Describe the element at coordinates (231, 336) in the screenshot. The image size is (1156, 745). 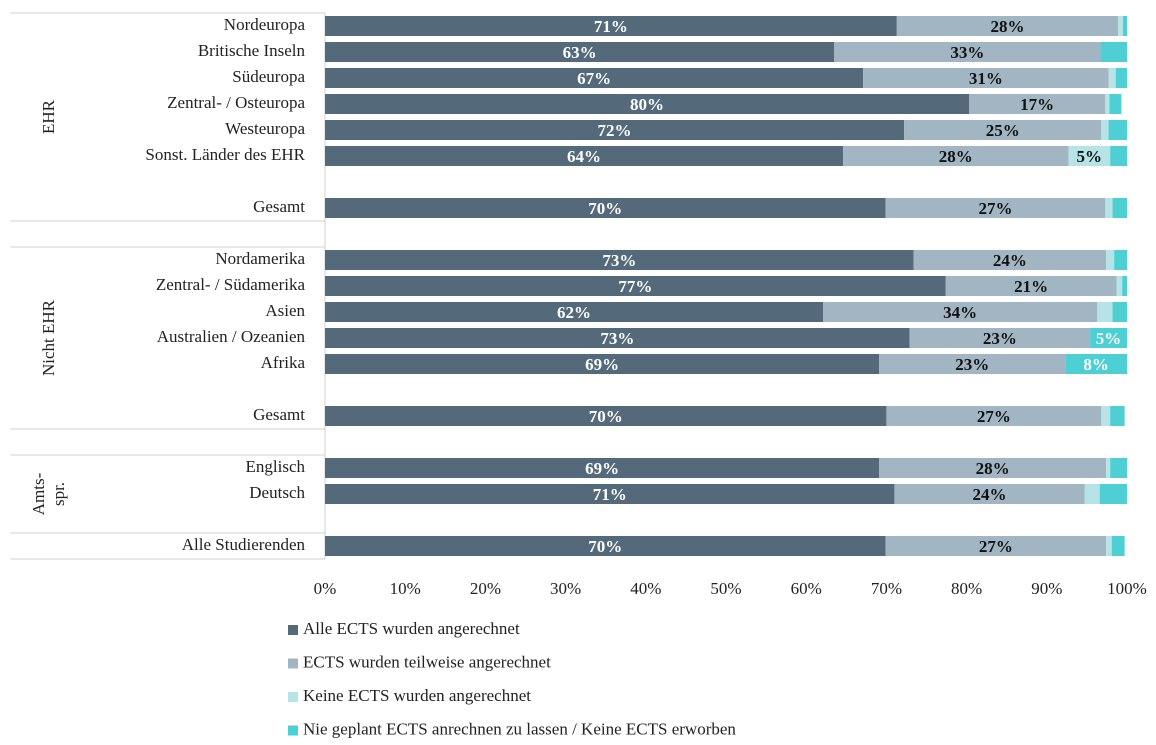
I see `category-label: Australien / Ozeanien` at that location.